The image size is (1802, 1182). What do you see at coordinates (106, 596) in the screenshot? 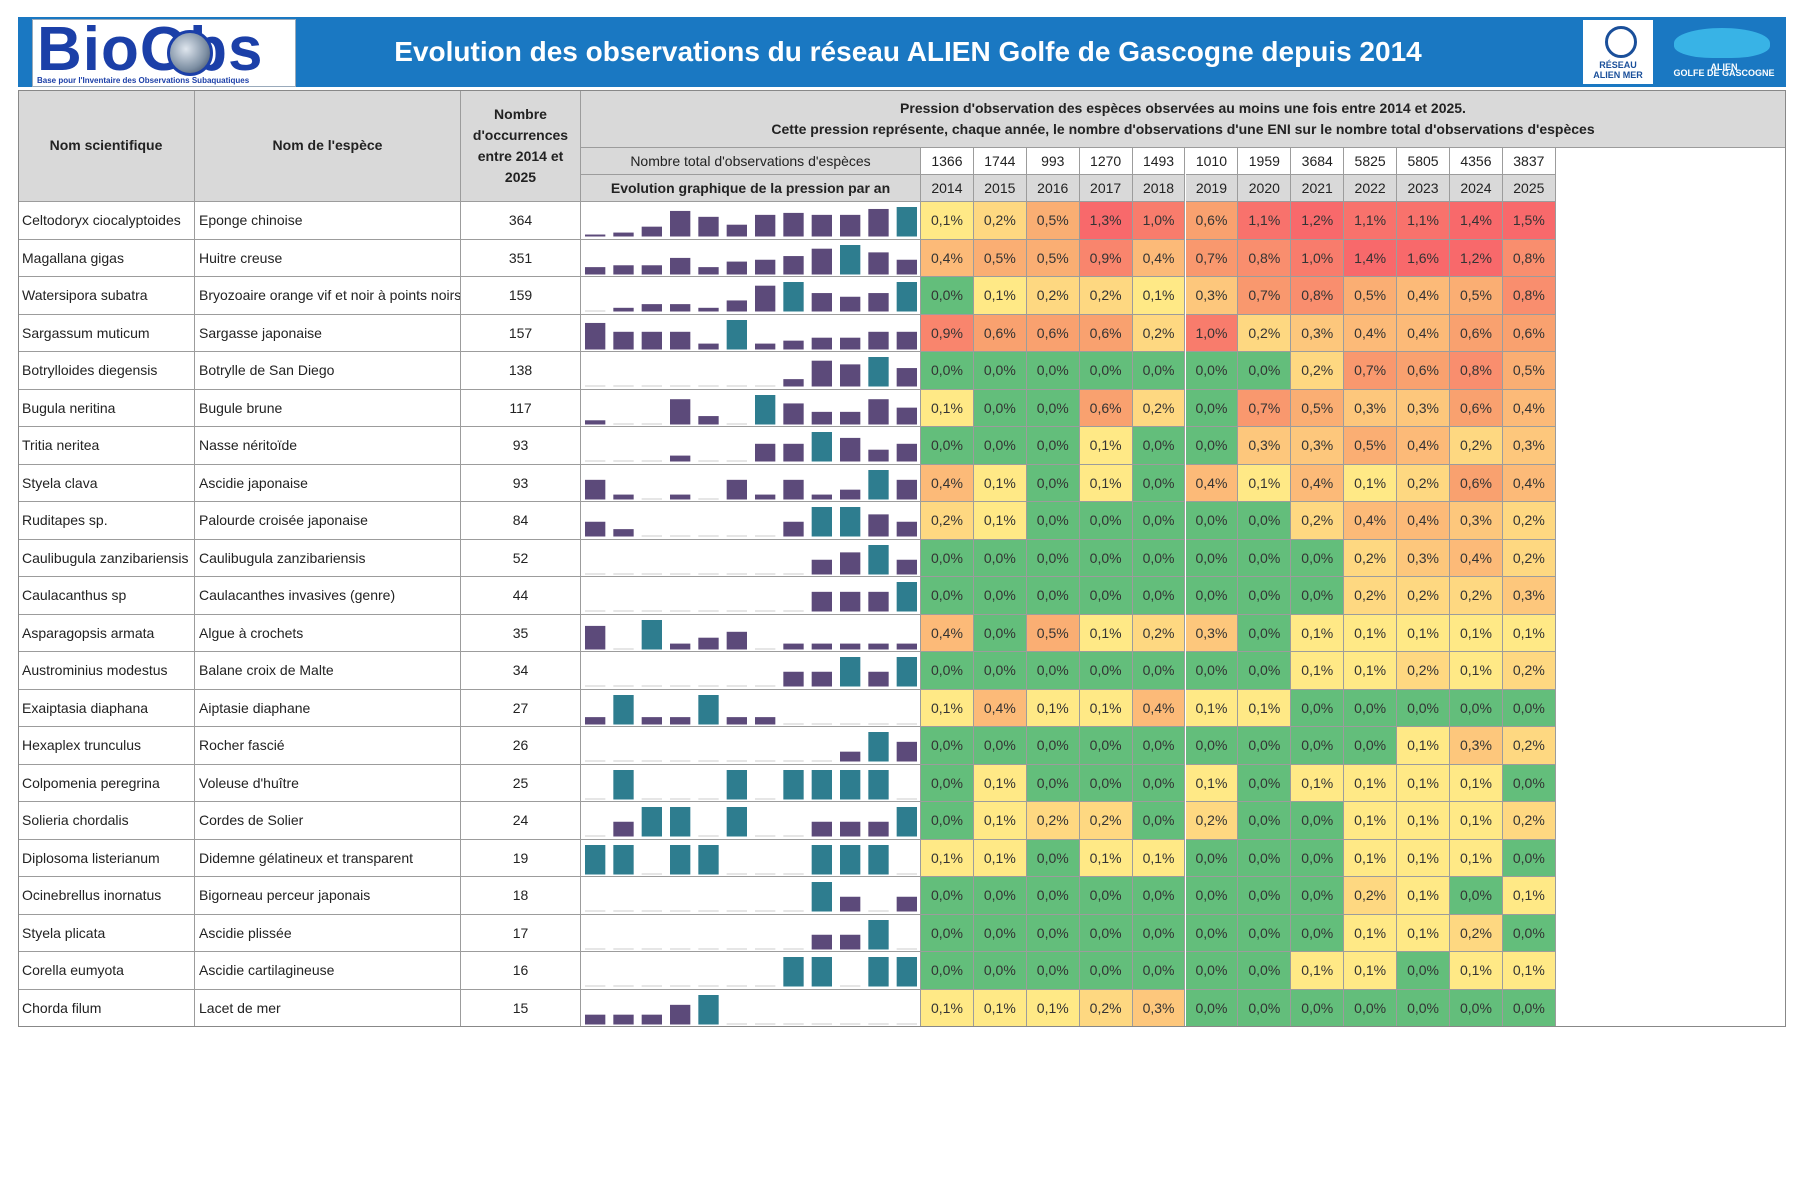
I see `scientific-name: Caulacanthus sp` at bounding box center [106, 596].